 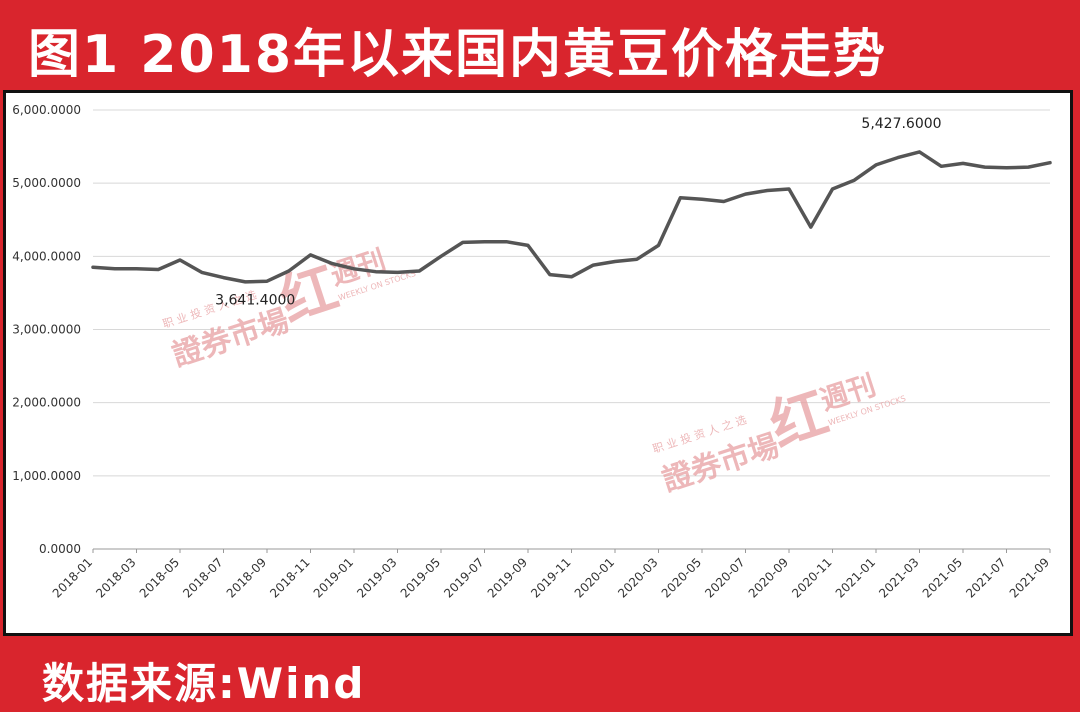 What do you see at coordinates (46, 330) in the screenshot?
I see `y-tick-label: 3,000.0000` at bounding box center [46, 330].